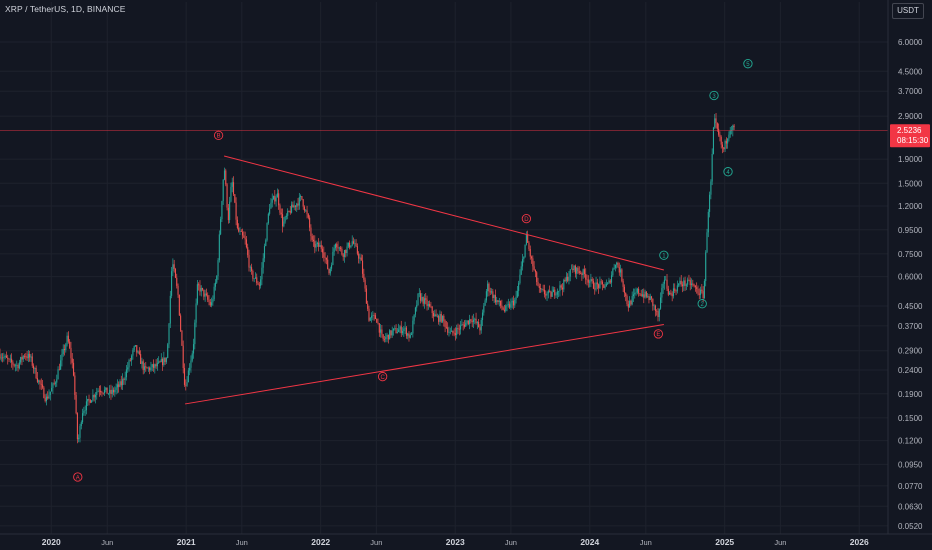  I want to click on y-axis-tick-label: 0.4500, so click(910, 306).